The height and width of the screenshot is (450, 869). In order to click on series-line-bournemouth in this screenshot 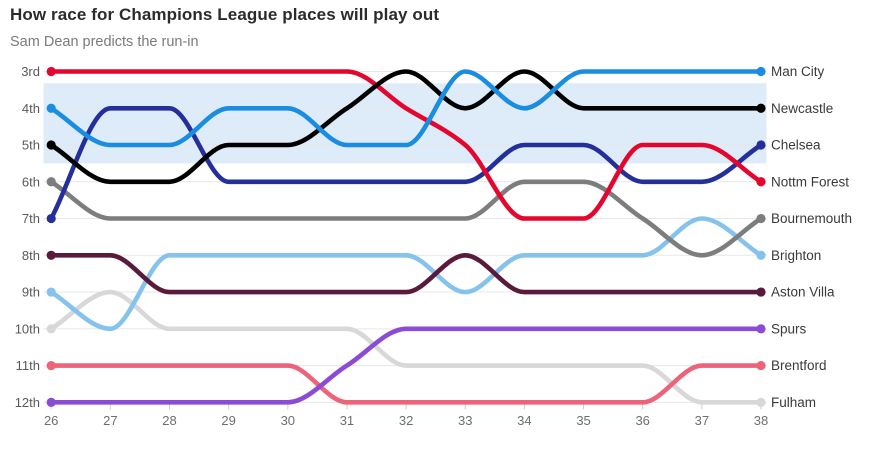, I will do `click(406, 218)`.